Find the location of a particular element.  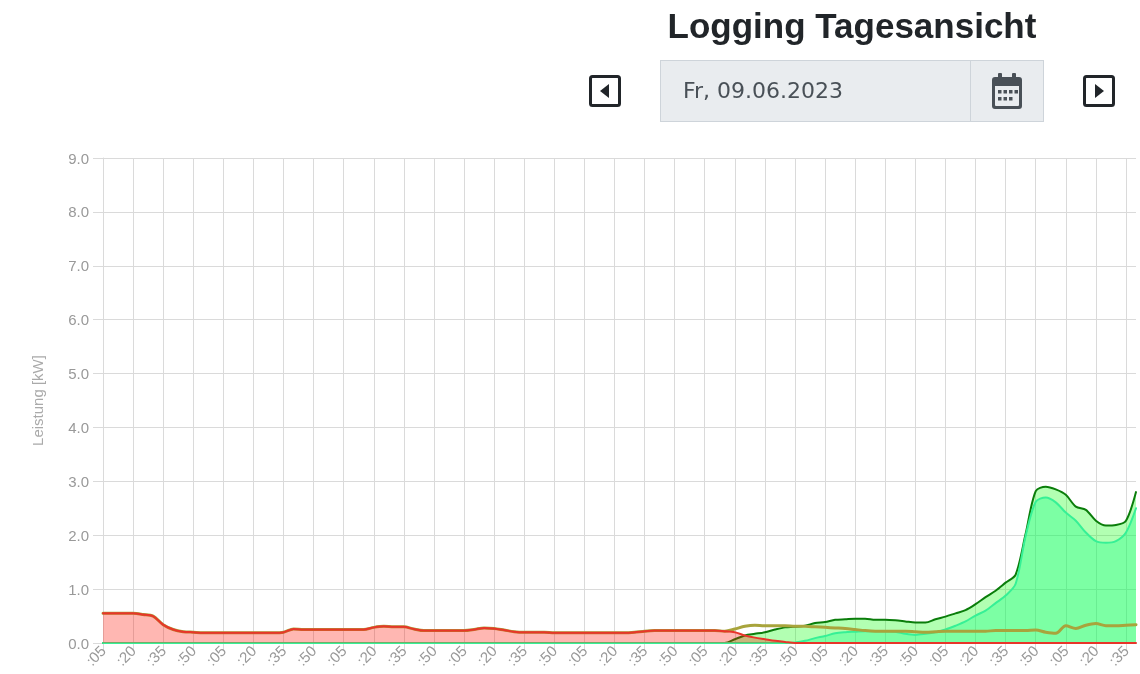

y-tick-label: 3.0 is located at coordinates (78, 481).